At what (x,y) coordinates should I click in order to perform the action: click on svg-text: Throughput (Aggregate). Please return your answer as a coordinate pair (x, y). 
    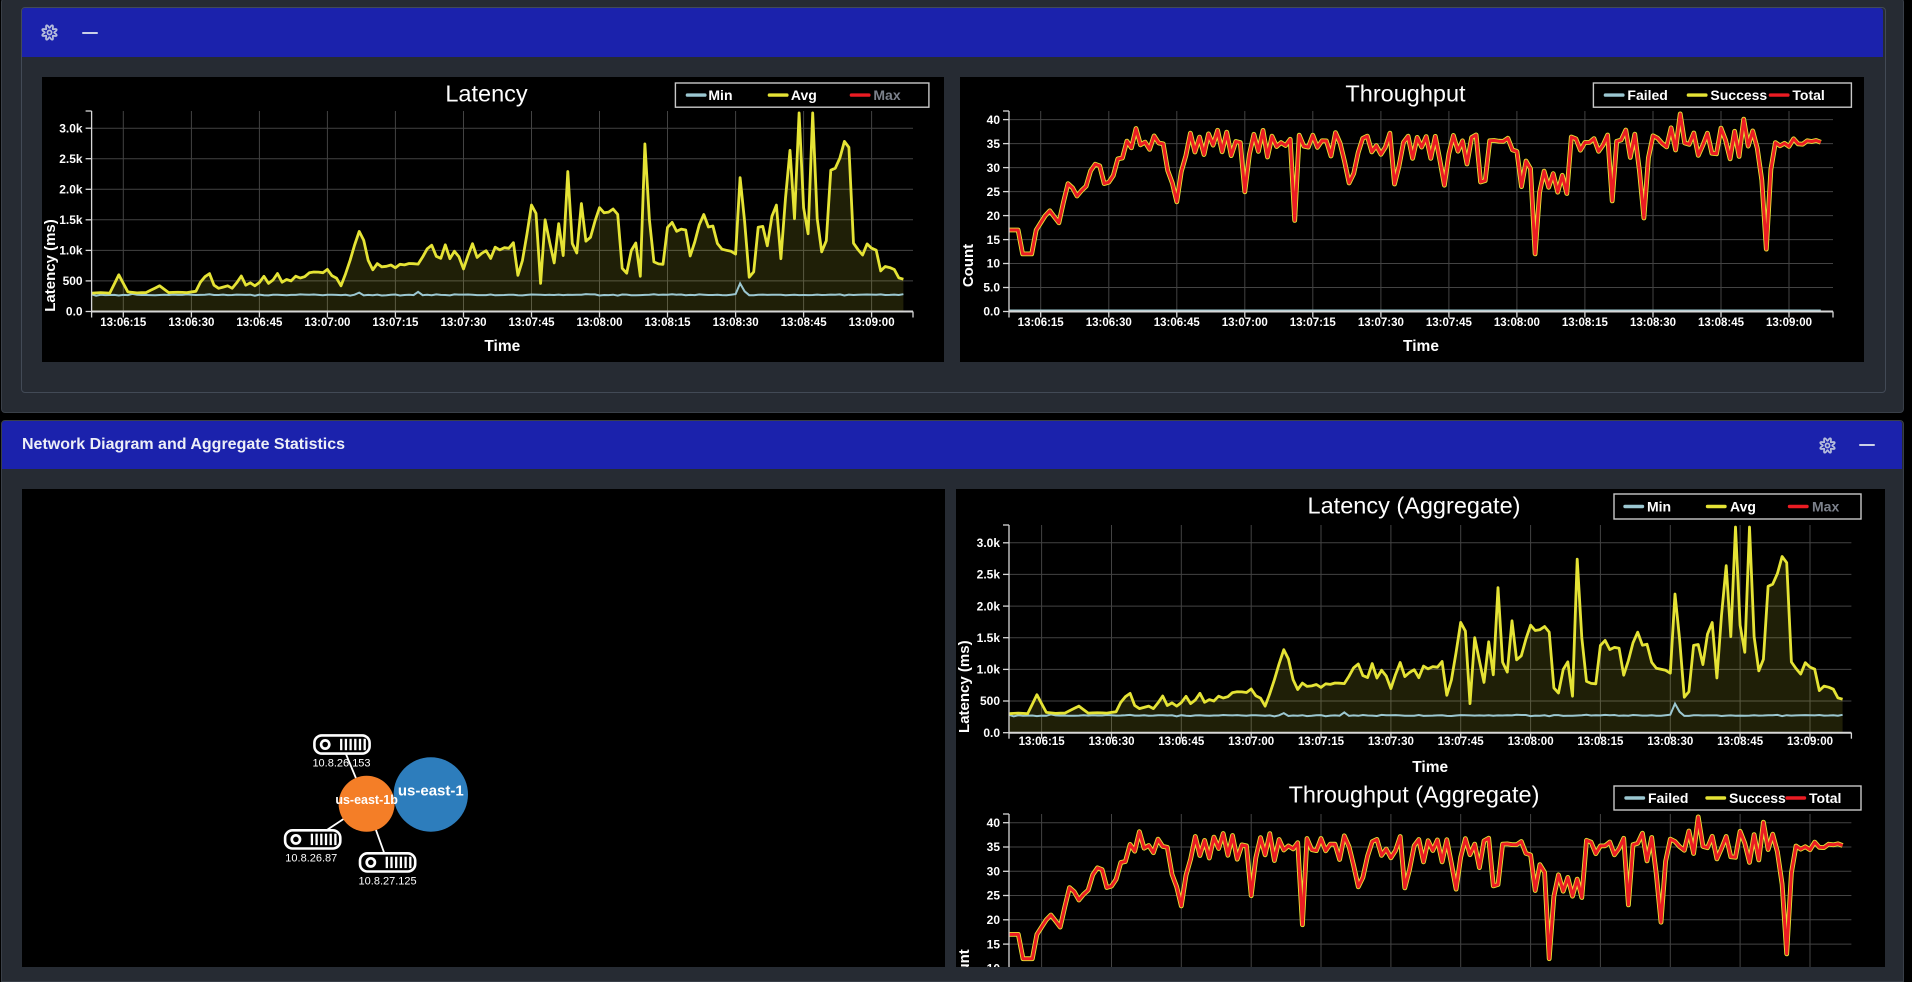
    Looking at the image, I should click on (1414, 795).